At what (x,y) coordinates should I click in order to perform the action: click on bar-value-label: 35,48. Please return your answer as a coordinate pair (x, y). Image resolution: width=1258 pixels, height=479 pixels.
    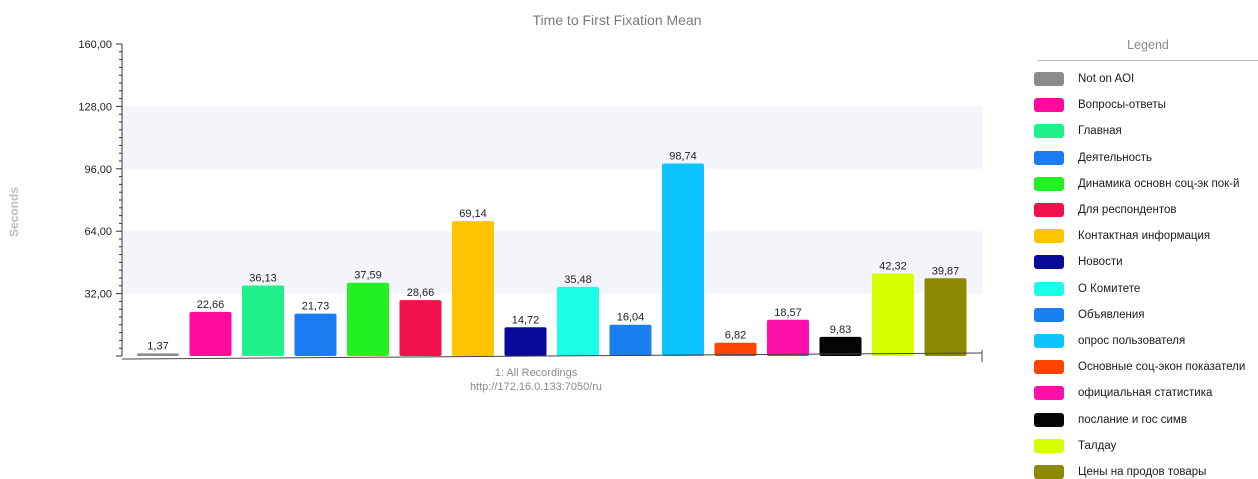
    Looking at the image, I should click on (578, 280).